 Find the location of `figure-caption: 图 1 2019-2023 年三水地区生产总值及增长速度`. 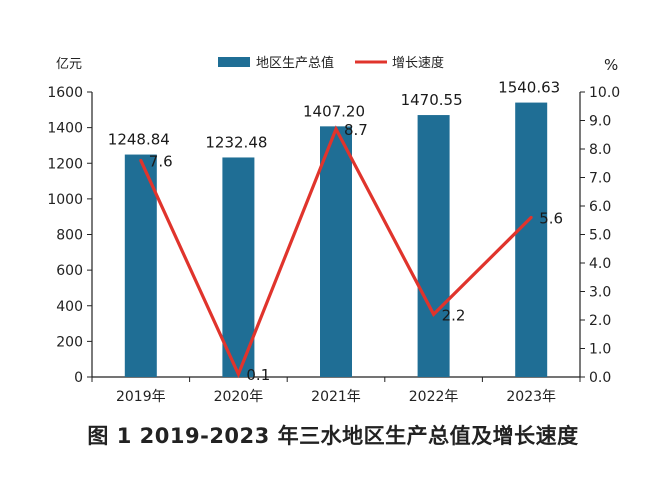

figure-caption: 图 1 2019-2023 年三水地区生产总值及增长速度 is located at coordinates (333, 436).